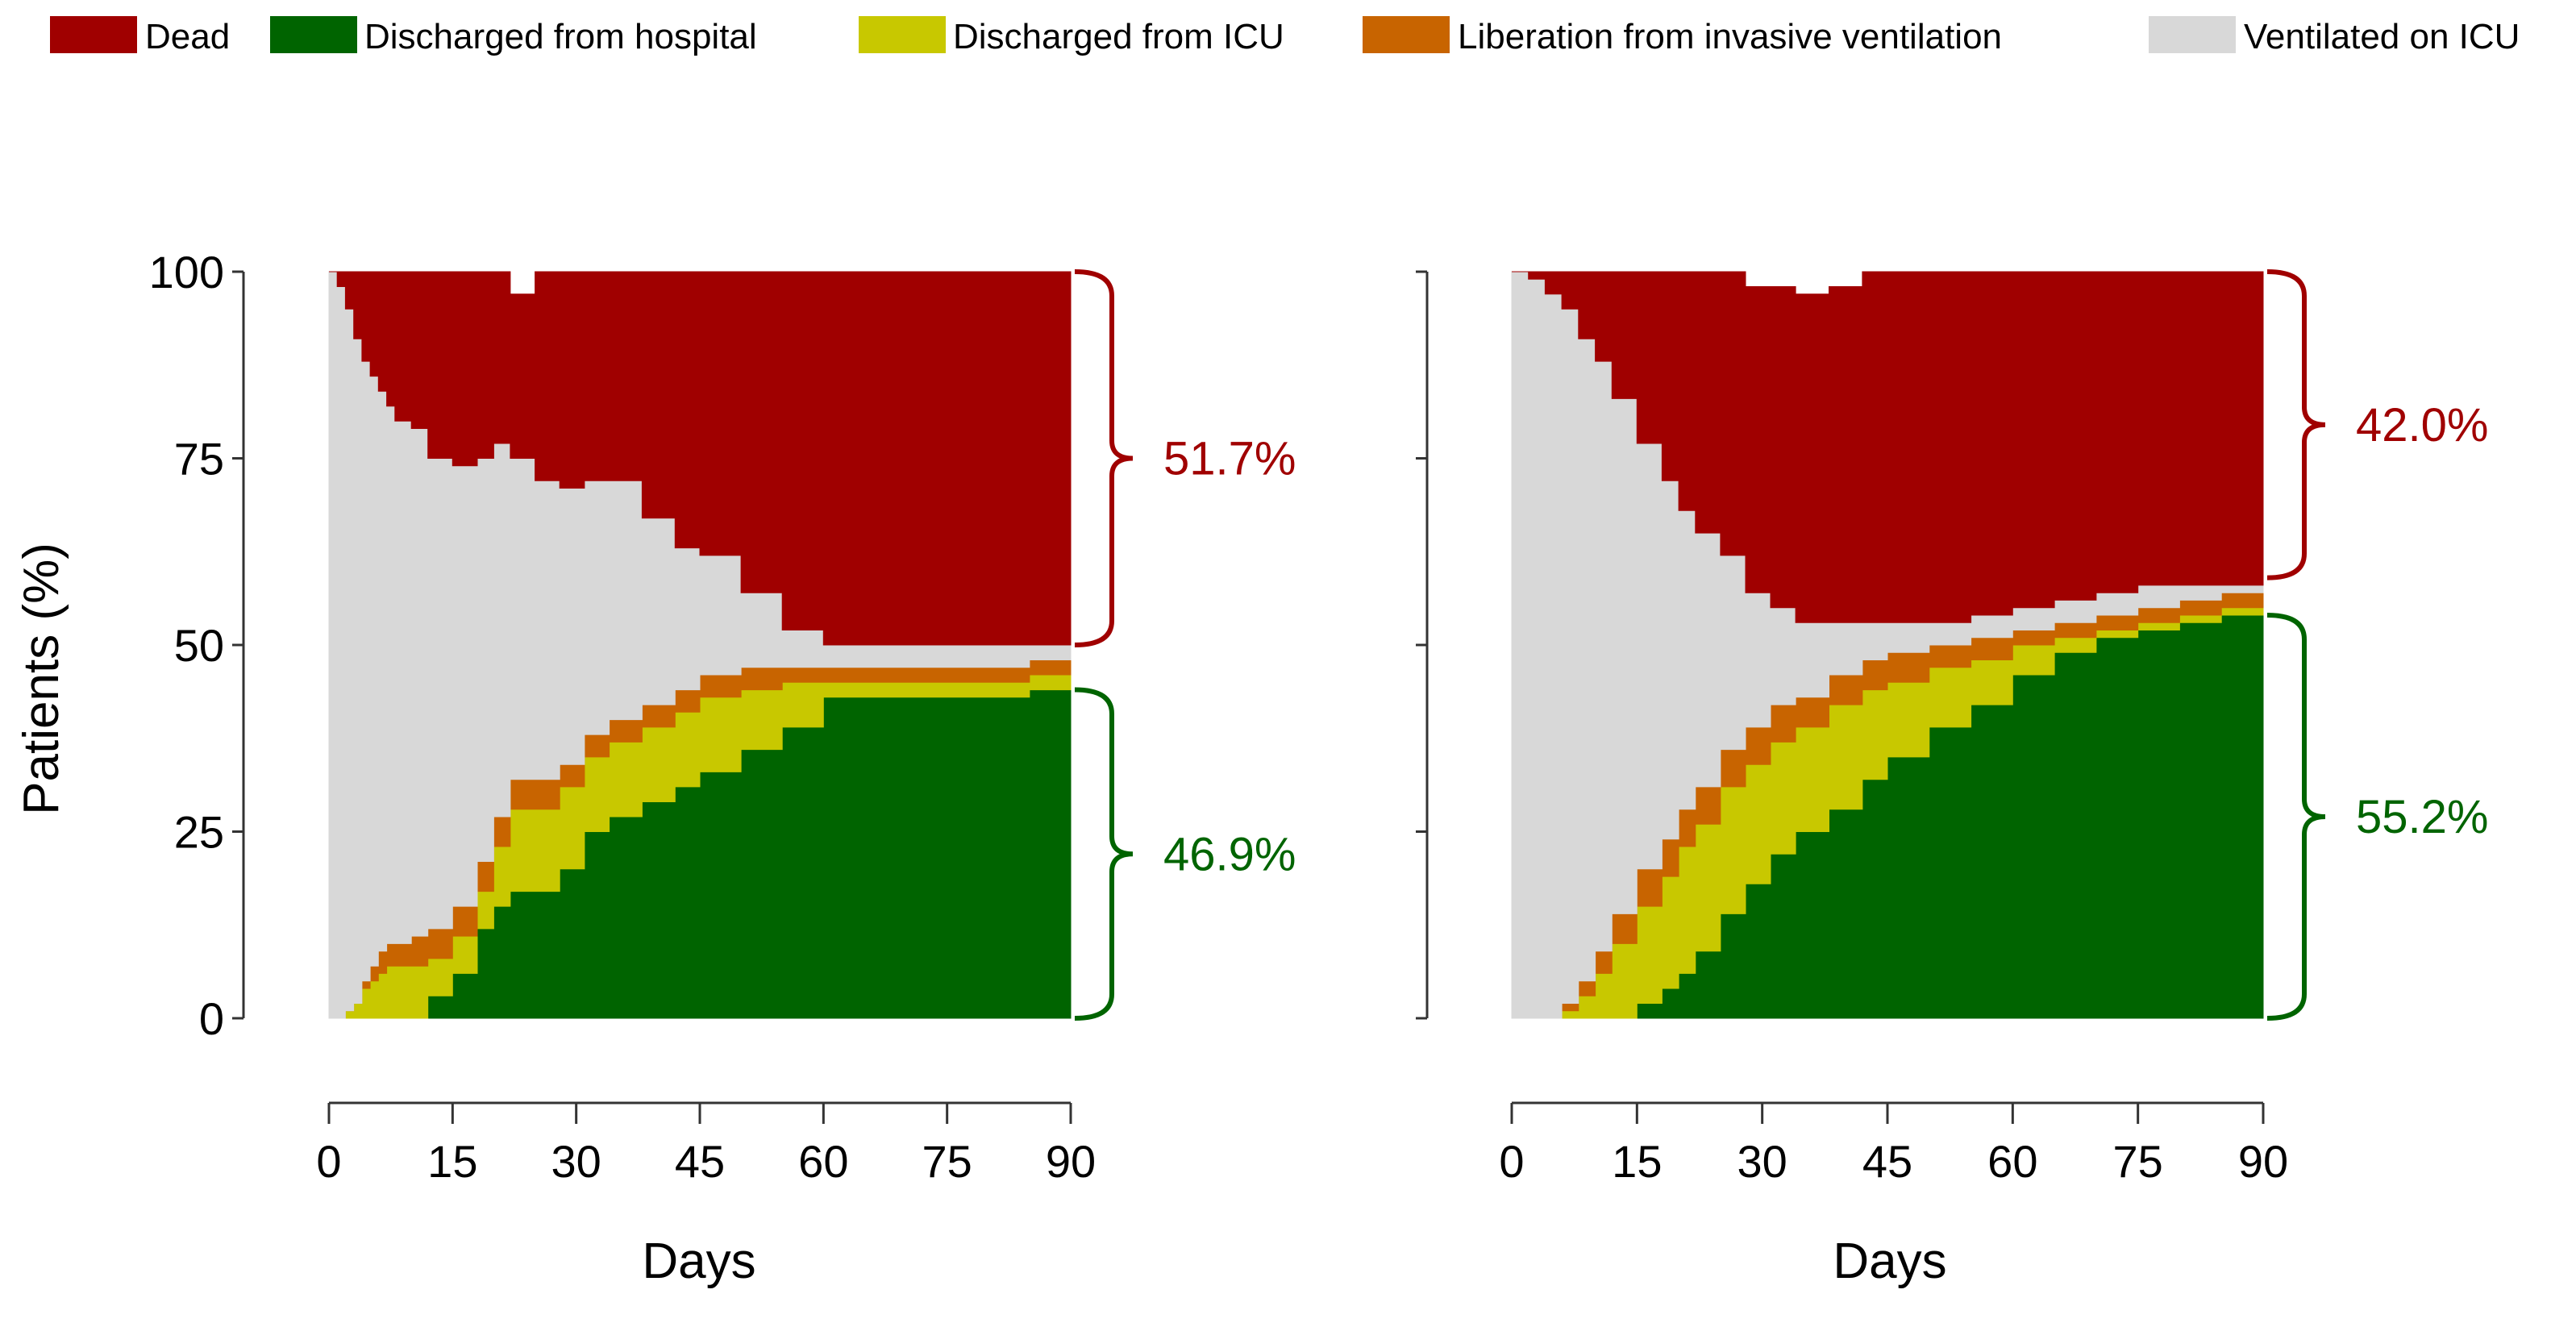 The width and height of the screenshot is (2576, 1323). Describe the element at coordinates (188, 36) in the screenshot. I see `legend-label-dead: Dead` at that location.